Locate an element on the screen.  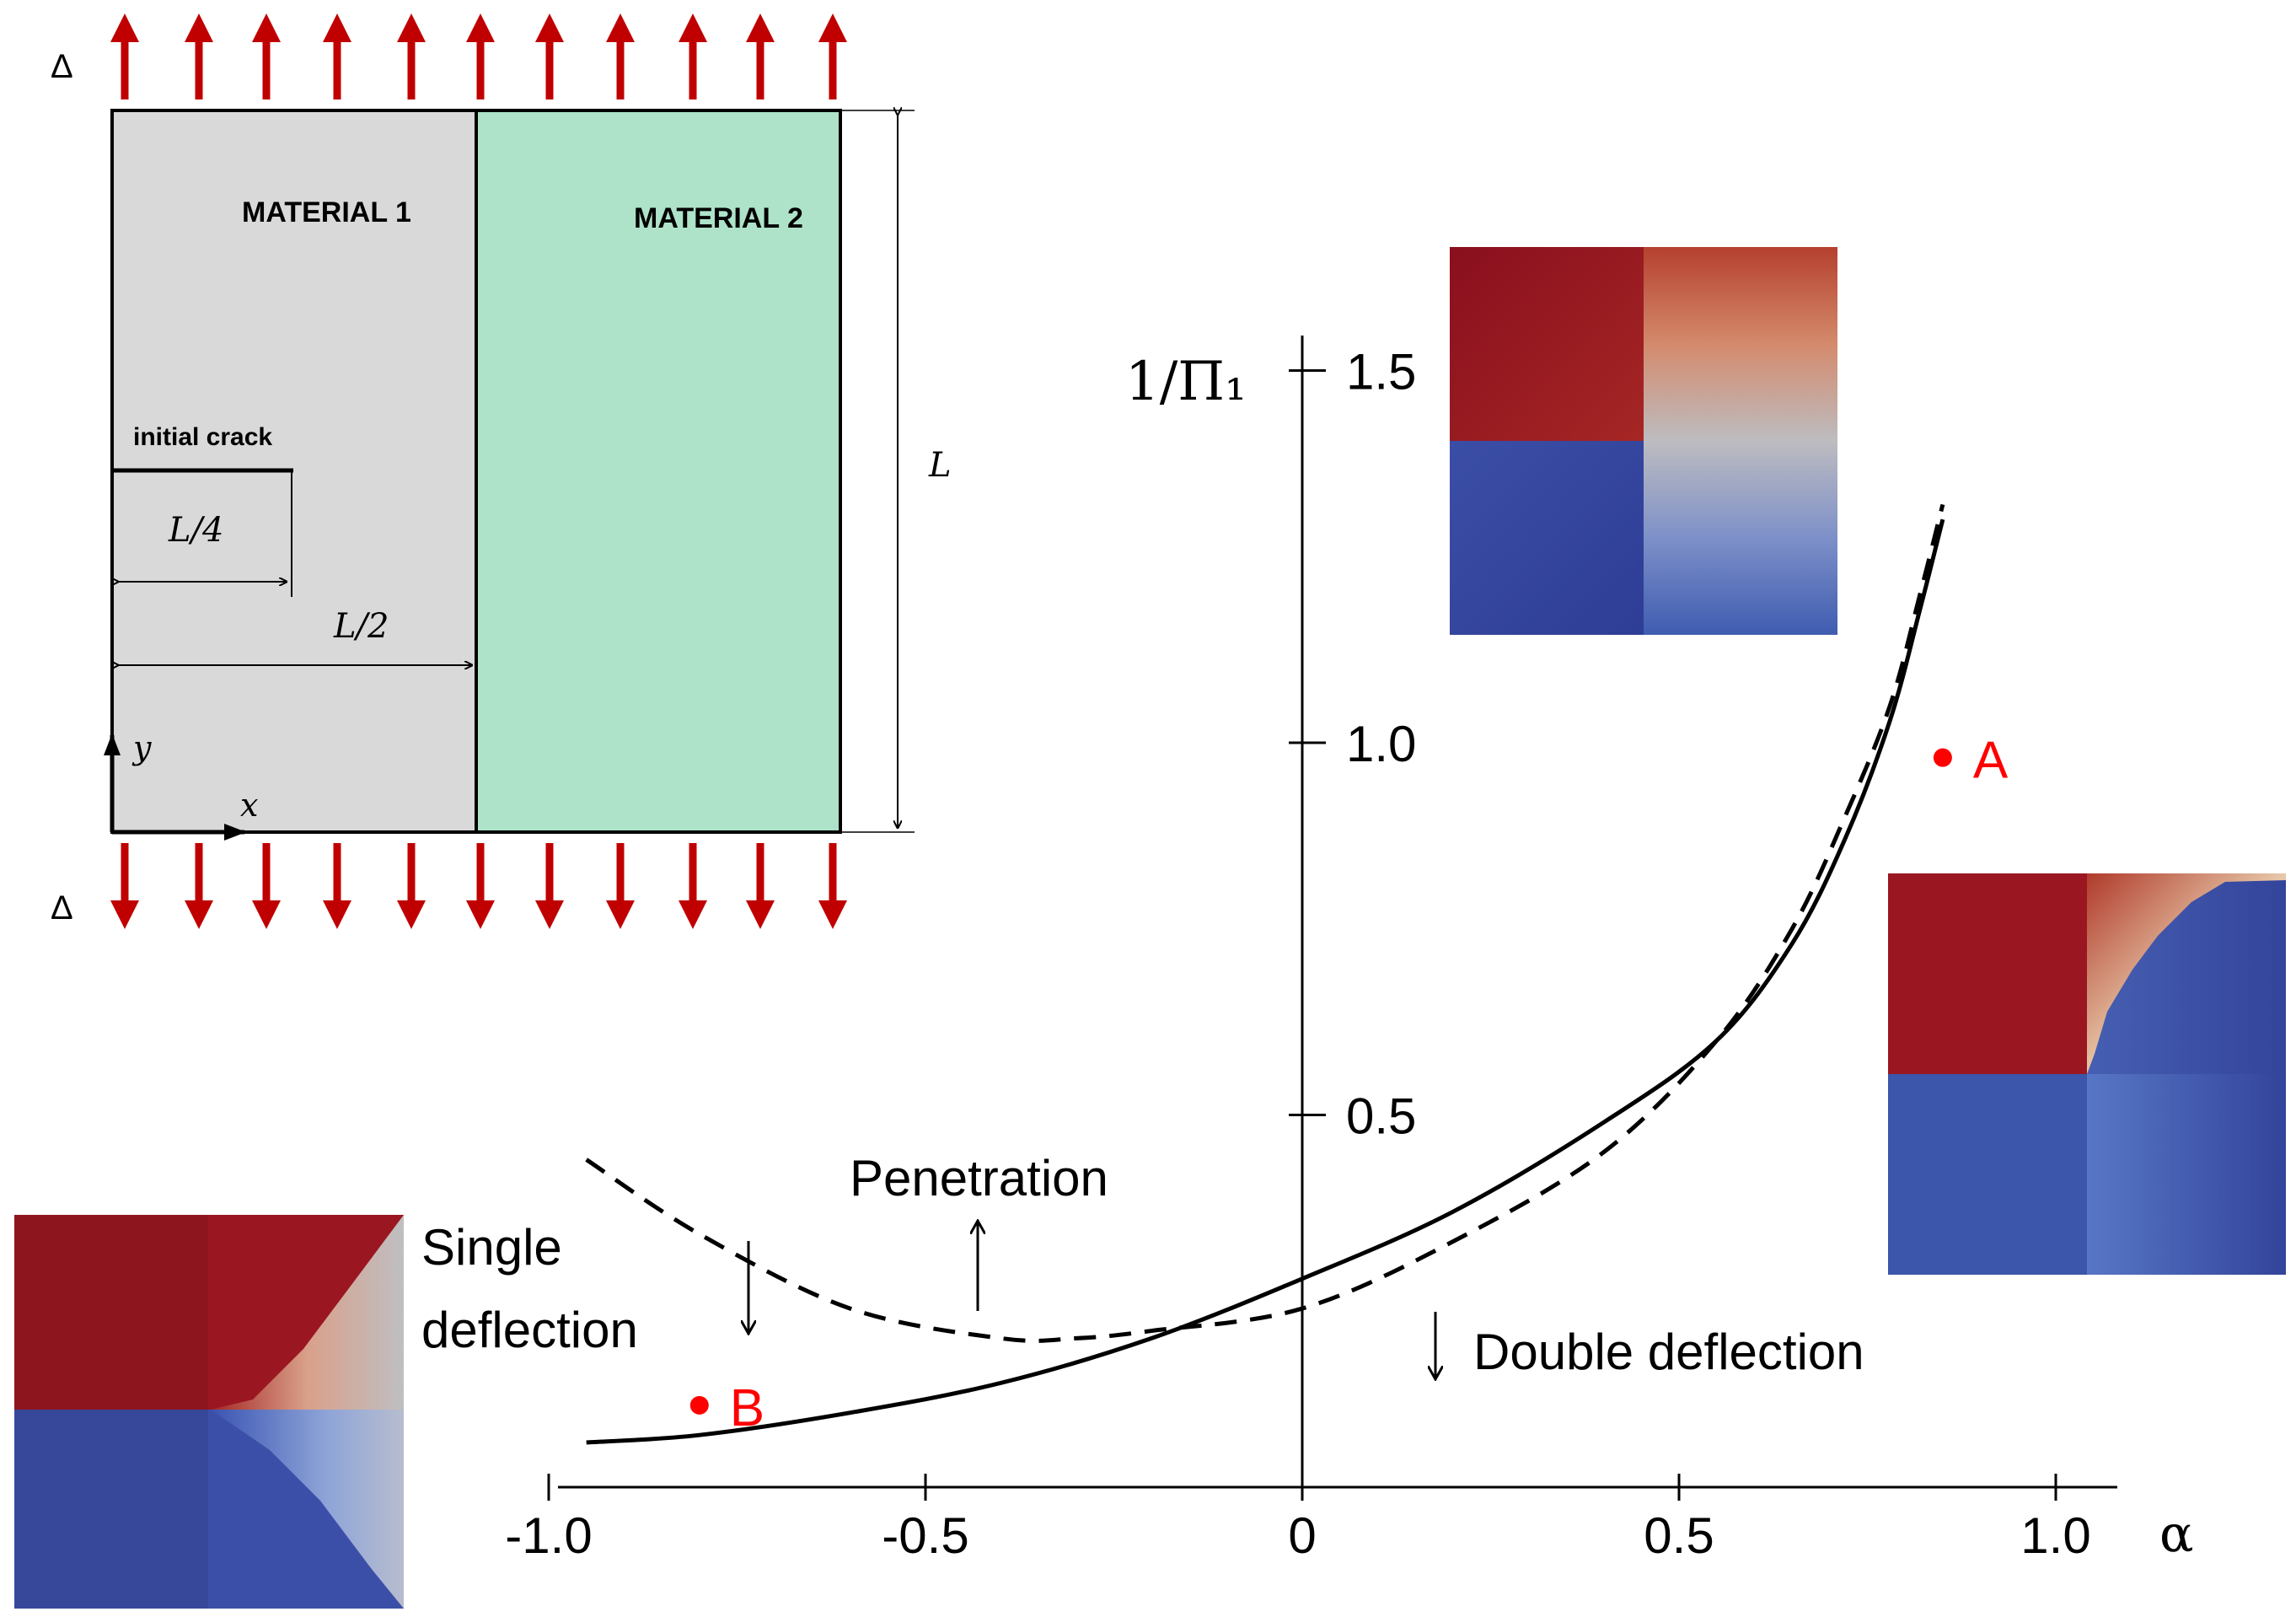
point-marker-a is located at coordinates (1942, 757).